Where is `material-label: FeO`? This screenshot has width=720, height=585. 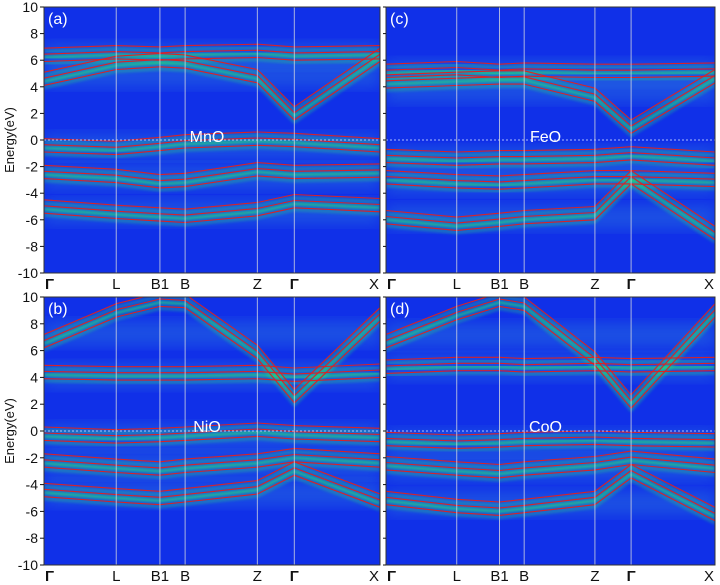 material-label: FeO is located at coordinates (545, 137).